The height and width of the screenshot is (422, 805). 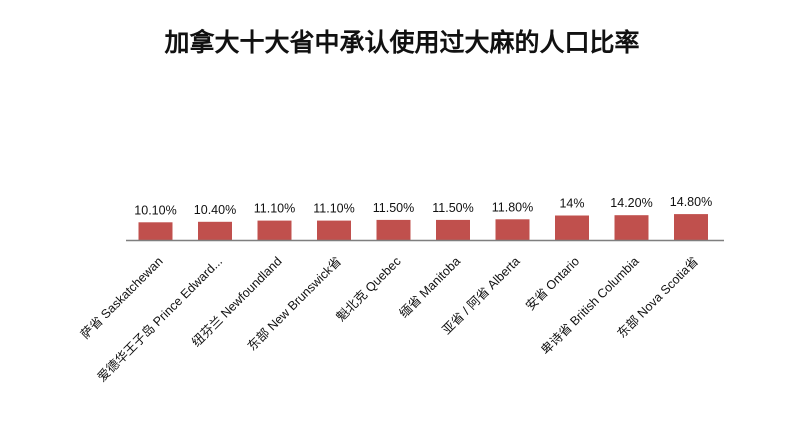 I want to click on value-label-6: 11.50%, so click(x=452, y=208).